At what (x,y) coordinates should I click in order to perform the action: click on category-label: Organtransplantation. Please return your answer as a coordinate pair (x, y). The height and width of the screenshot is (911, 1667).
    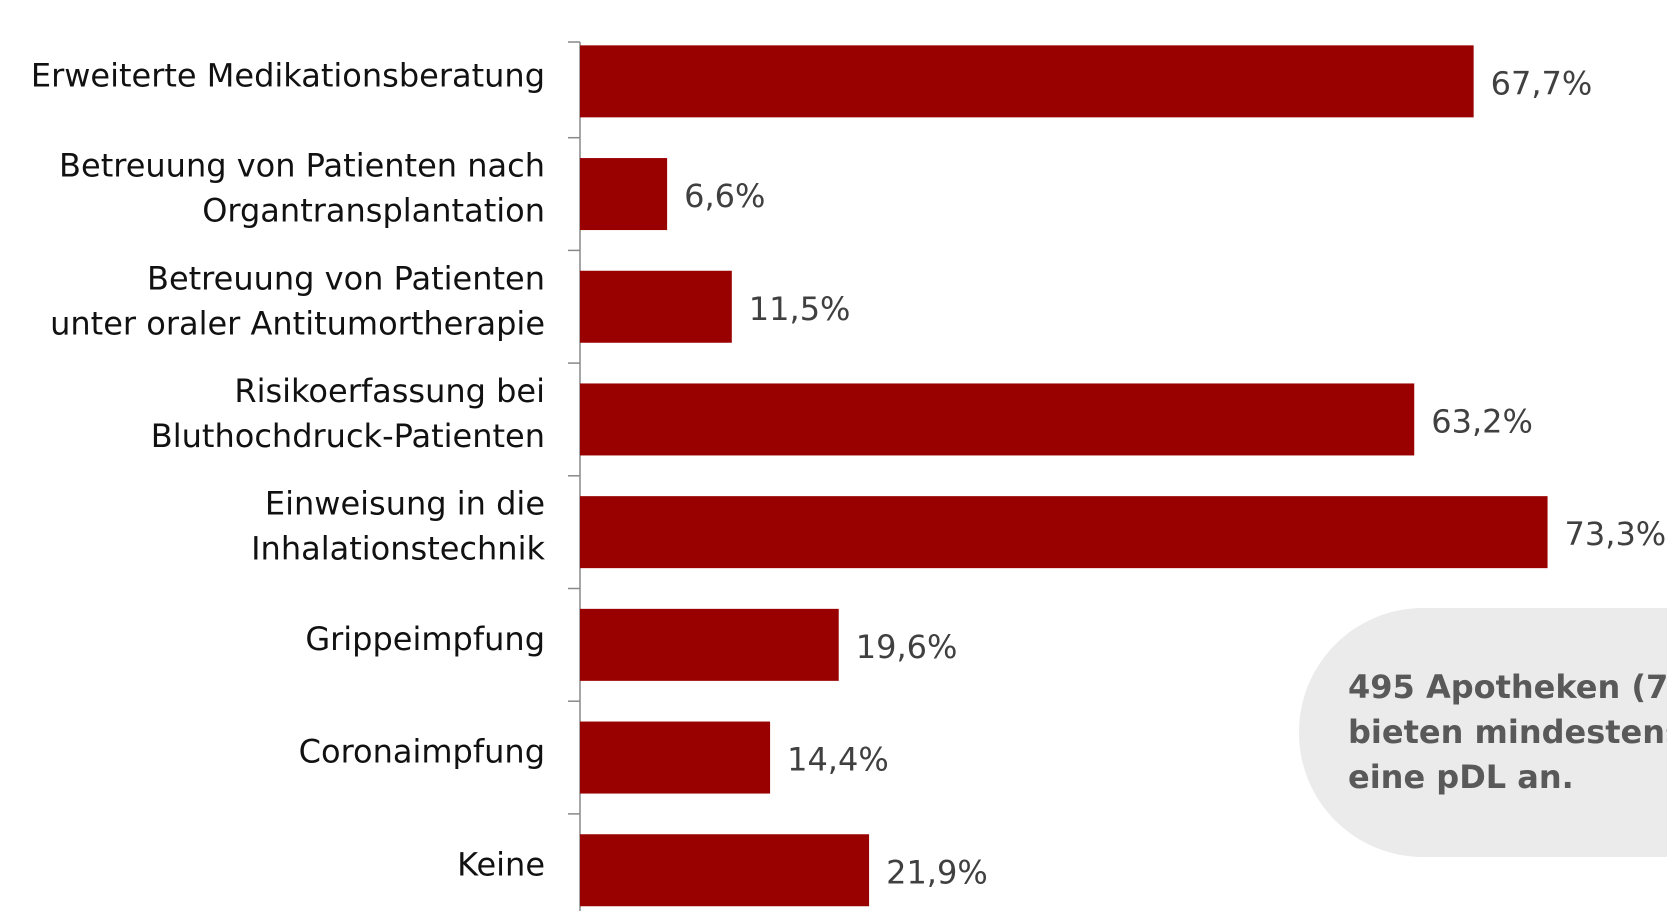
    Looking at the image, I should click on (373, 211).